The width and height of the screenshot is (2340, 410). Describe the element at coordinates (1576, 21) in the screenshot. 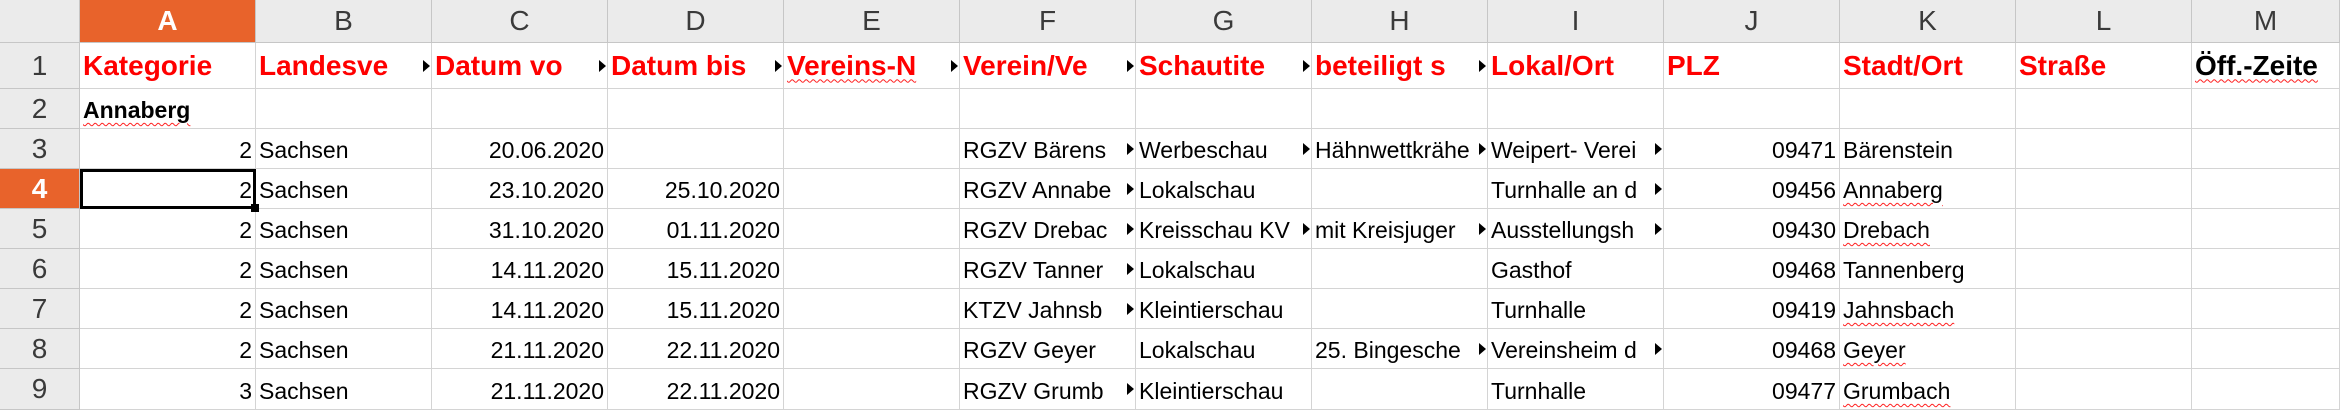

I see `column-header-i: I` at that location.